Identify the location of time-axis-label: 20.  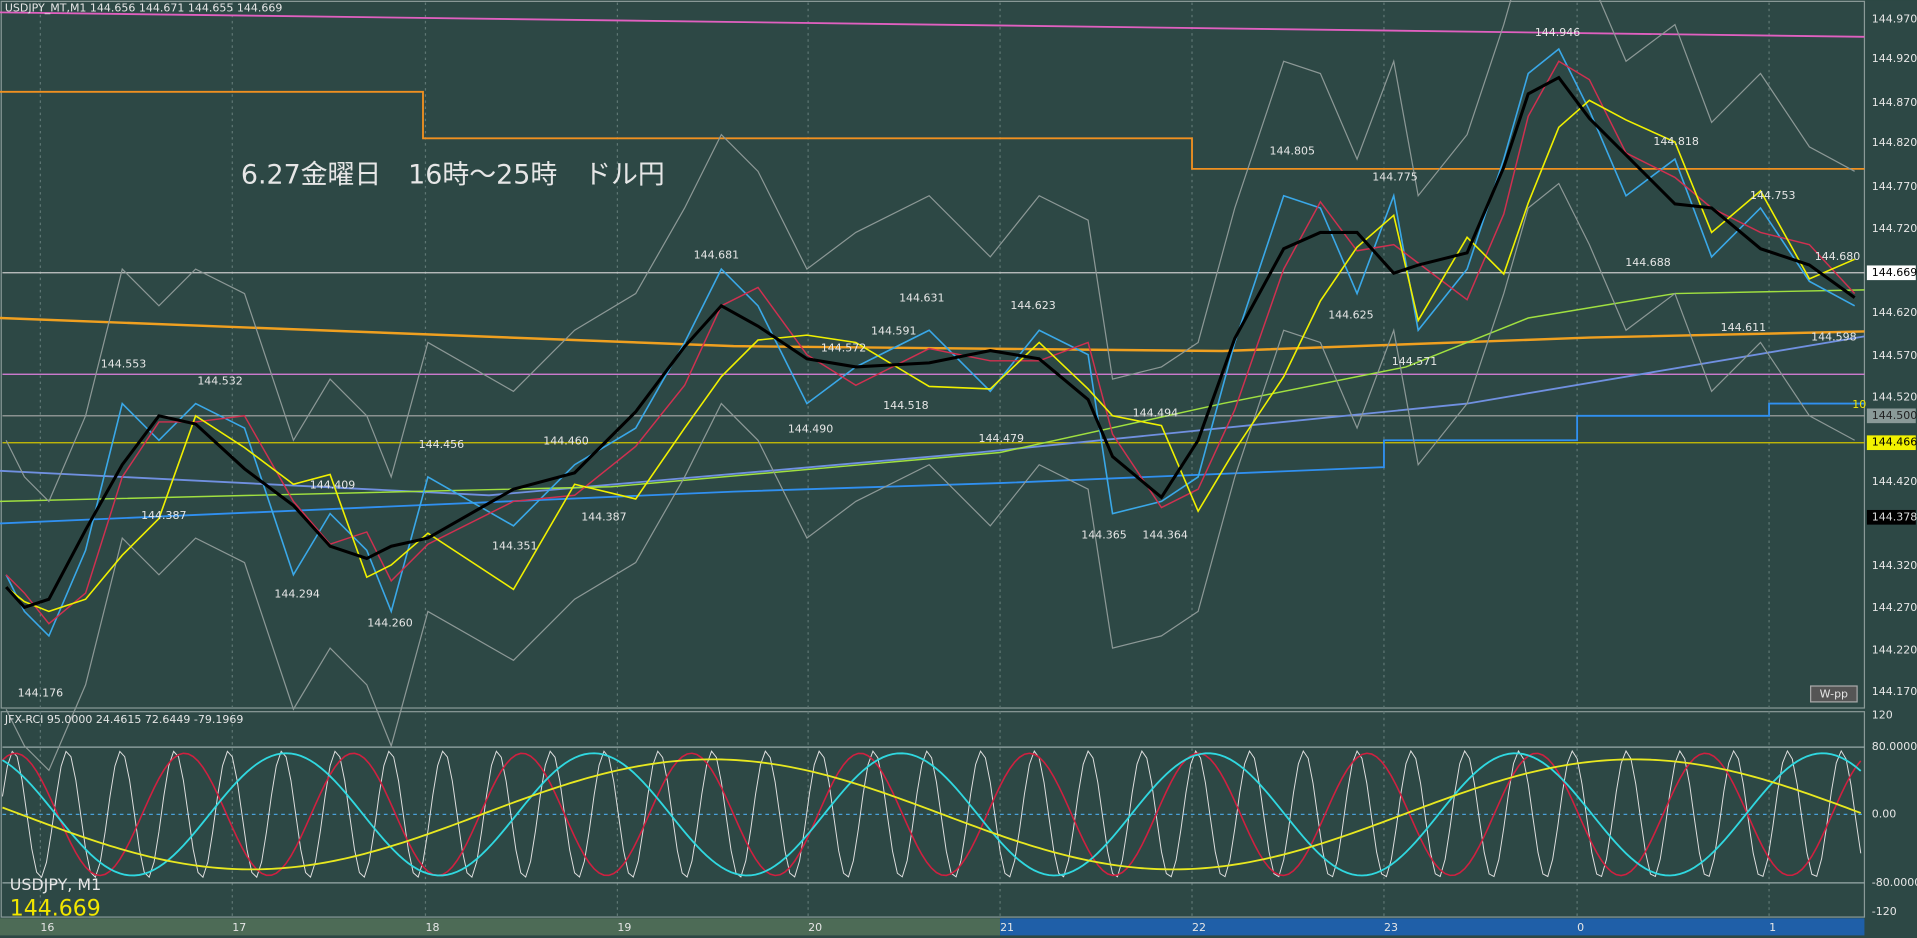
(815, 927).